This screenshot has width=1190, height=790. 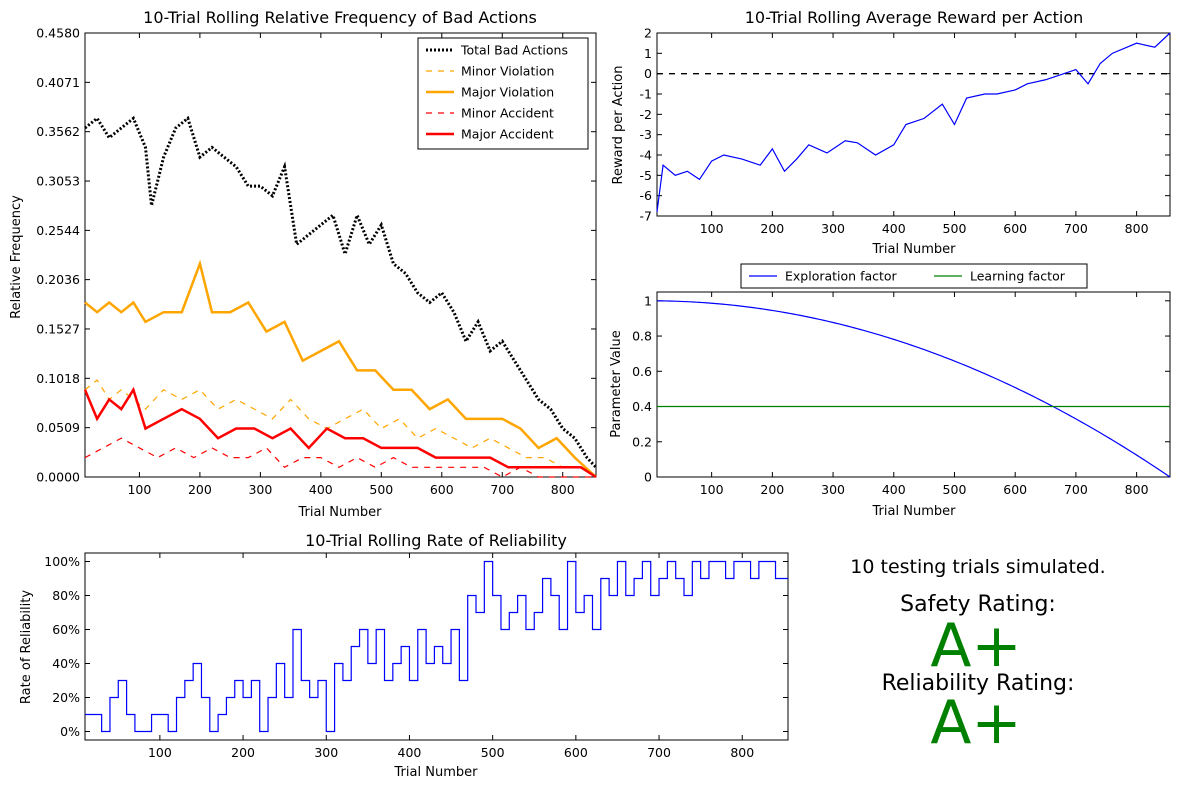 I want to click on parameters-xtick-label: 600, so click(x=1015, y=489).